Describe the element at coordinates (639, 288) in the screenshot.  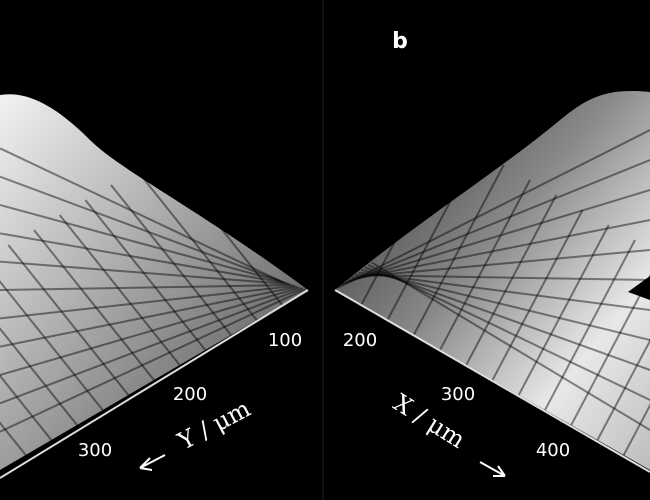
I see `arrowhead` at that location.